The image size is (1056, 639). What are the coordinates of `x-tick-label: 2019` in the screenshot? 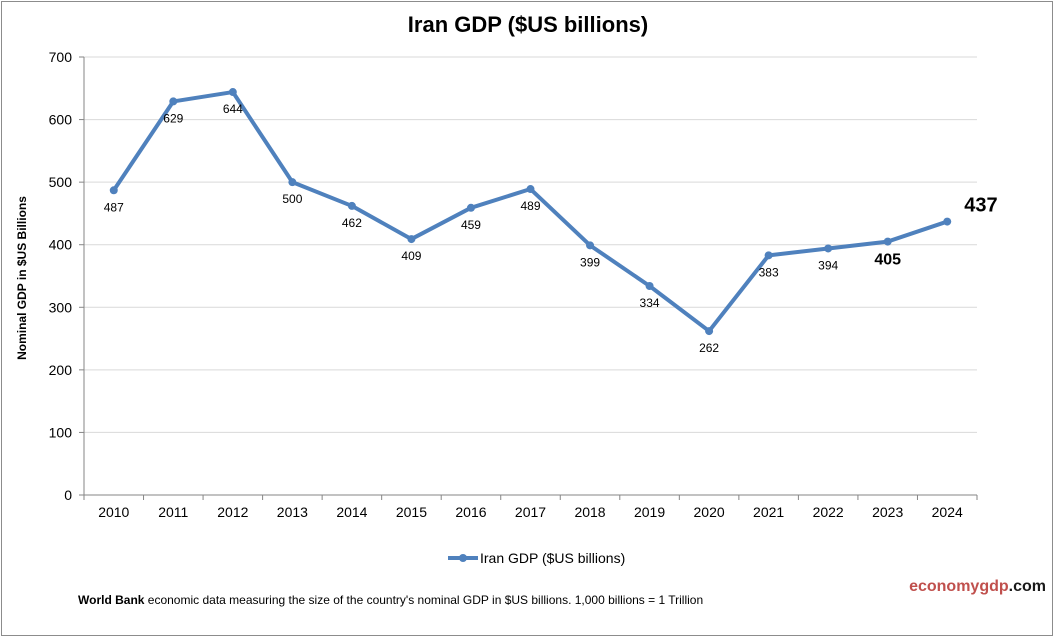 It's located at (649, 512).